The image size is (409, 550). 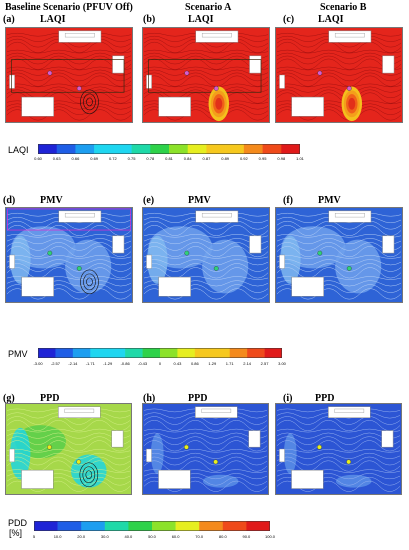 What do you see at coordinates (128, 536) in the screenshot?
I see `legend-tick-label: 40.0` at bounding box center [128, 536].